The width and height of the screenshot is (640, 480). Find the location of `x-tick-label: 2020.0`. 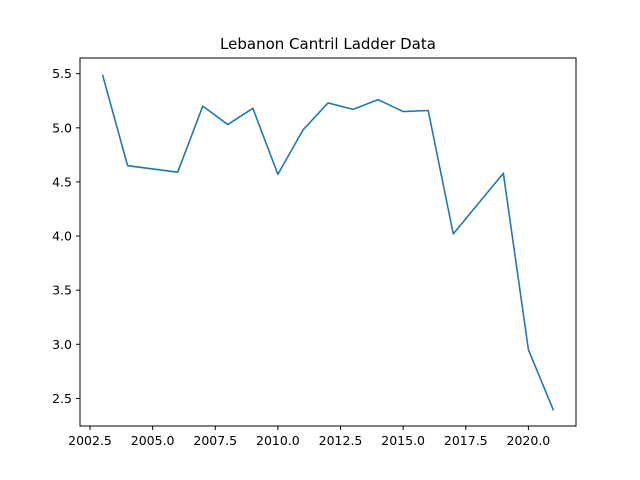

x-tick-label: 2020.0 is located at coordinates (529, 440).